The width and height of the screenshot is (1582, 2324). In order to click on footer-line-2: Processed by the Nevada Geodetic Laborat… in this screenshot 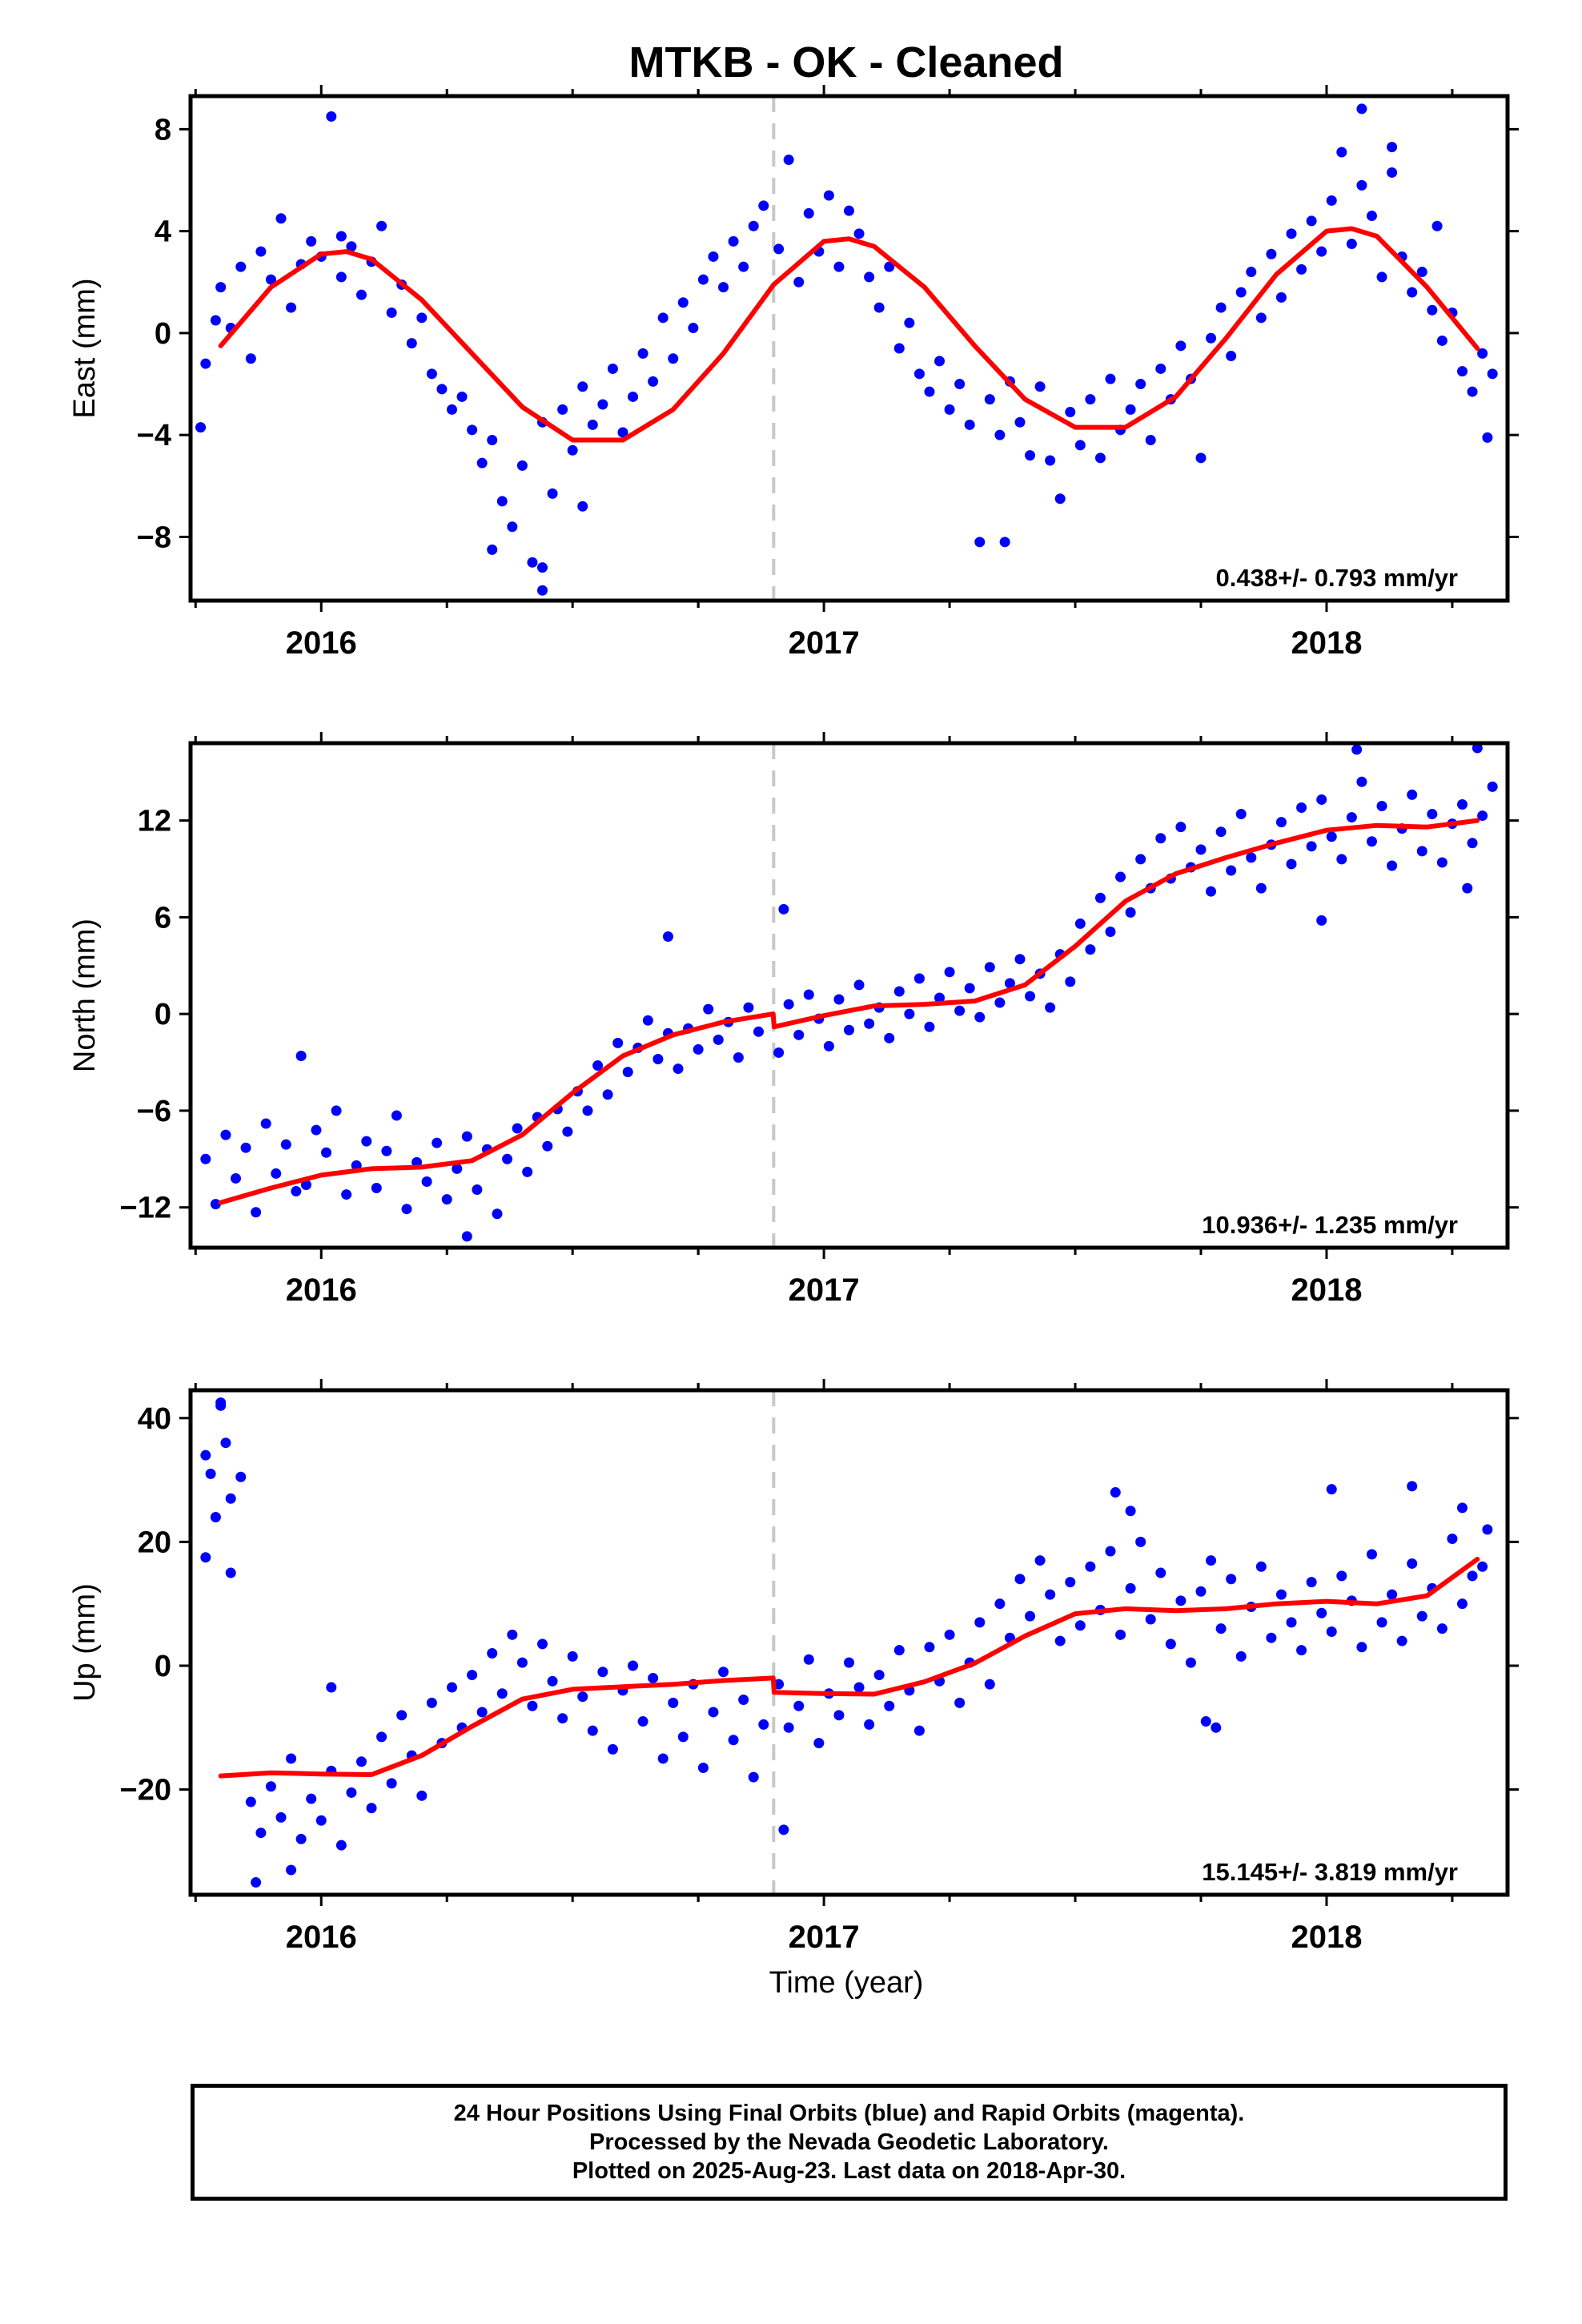, I will do `click(849, 2142)`.